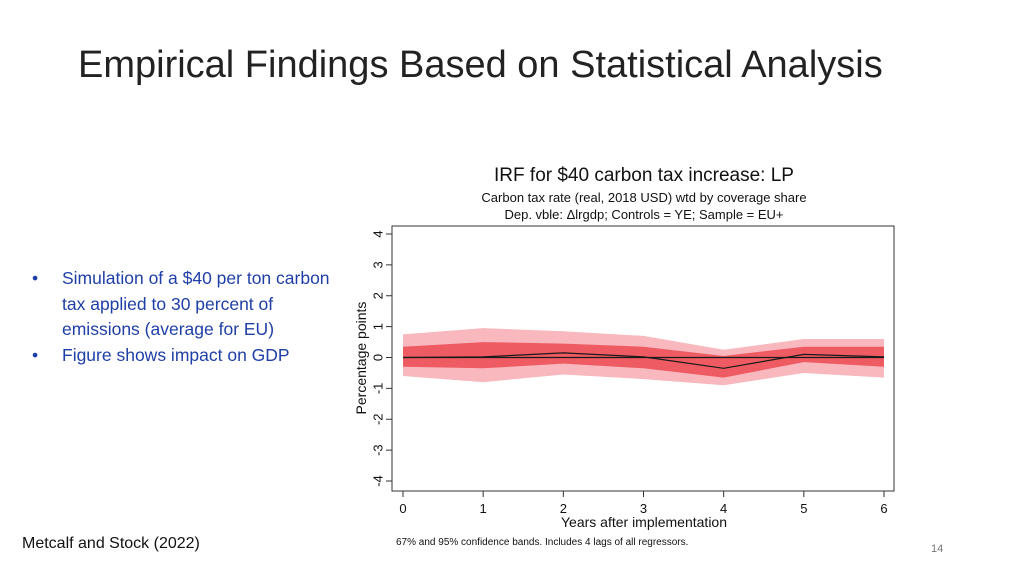 This screenshot has width=1024, height=576. I want to click on x-axis-label: Years after implementation, so click(644, 522).